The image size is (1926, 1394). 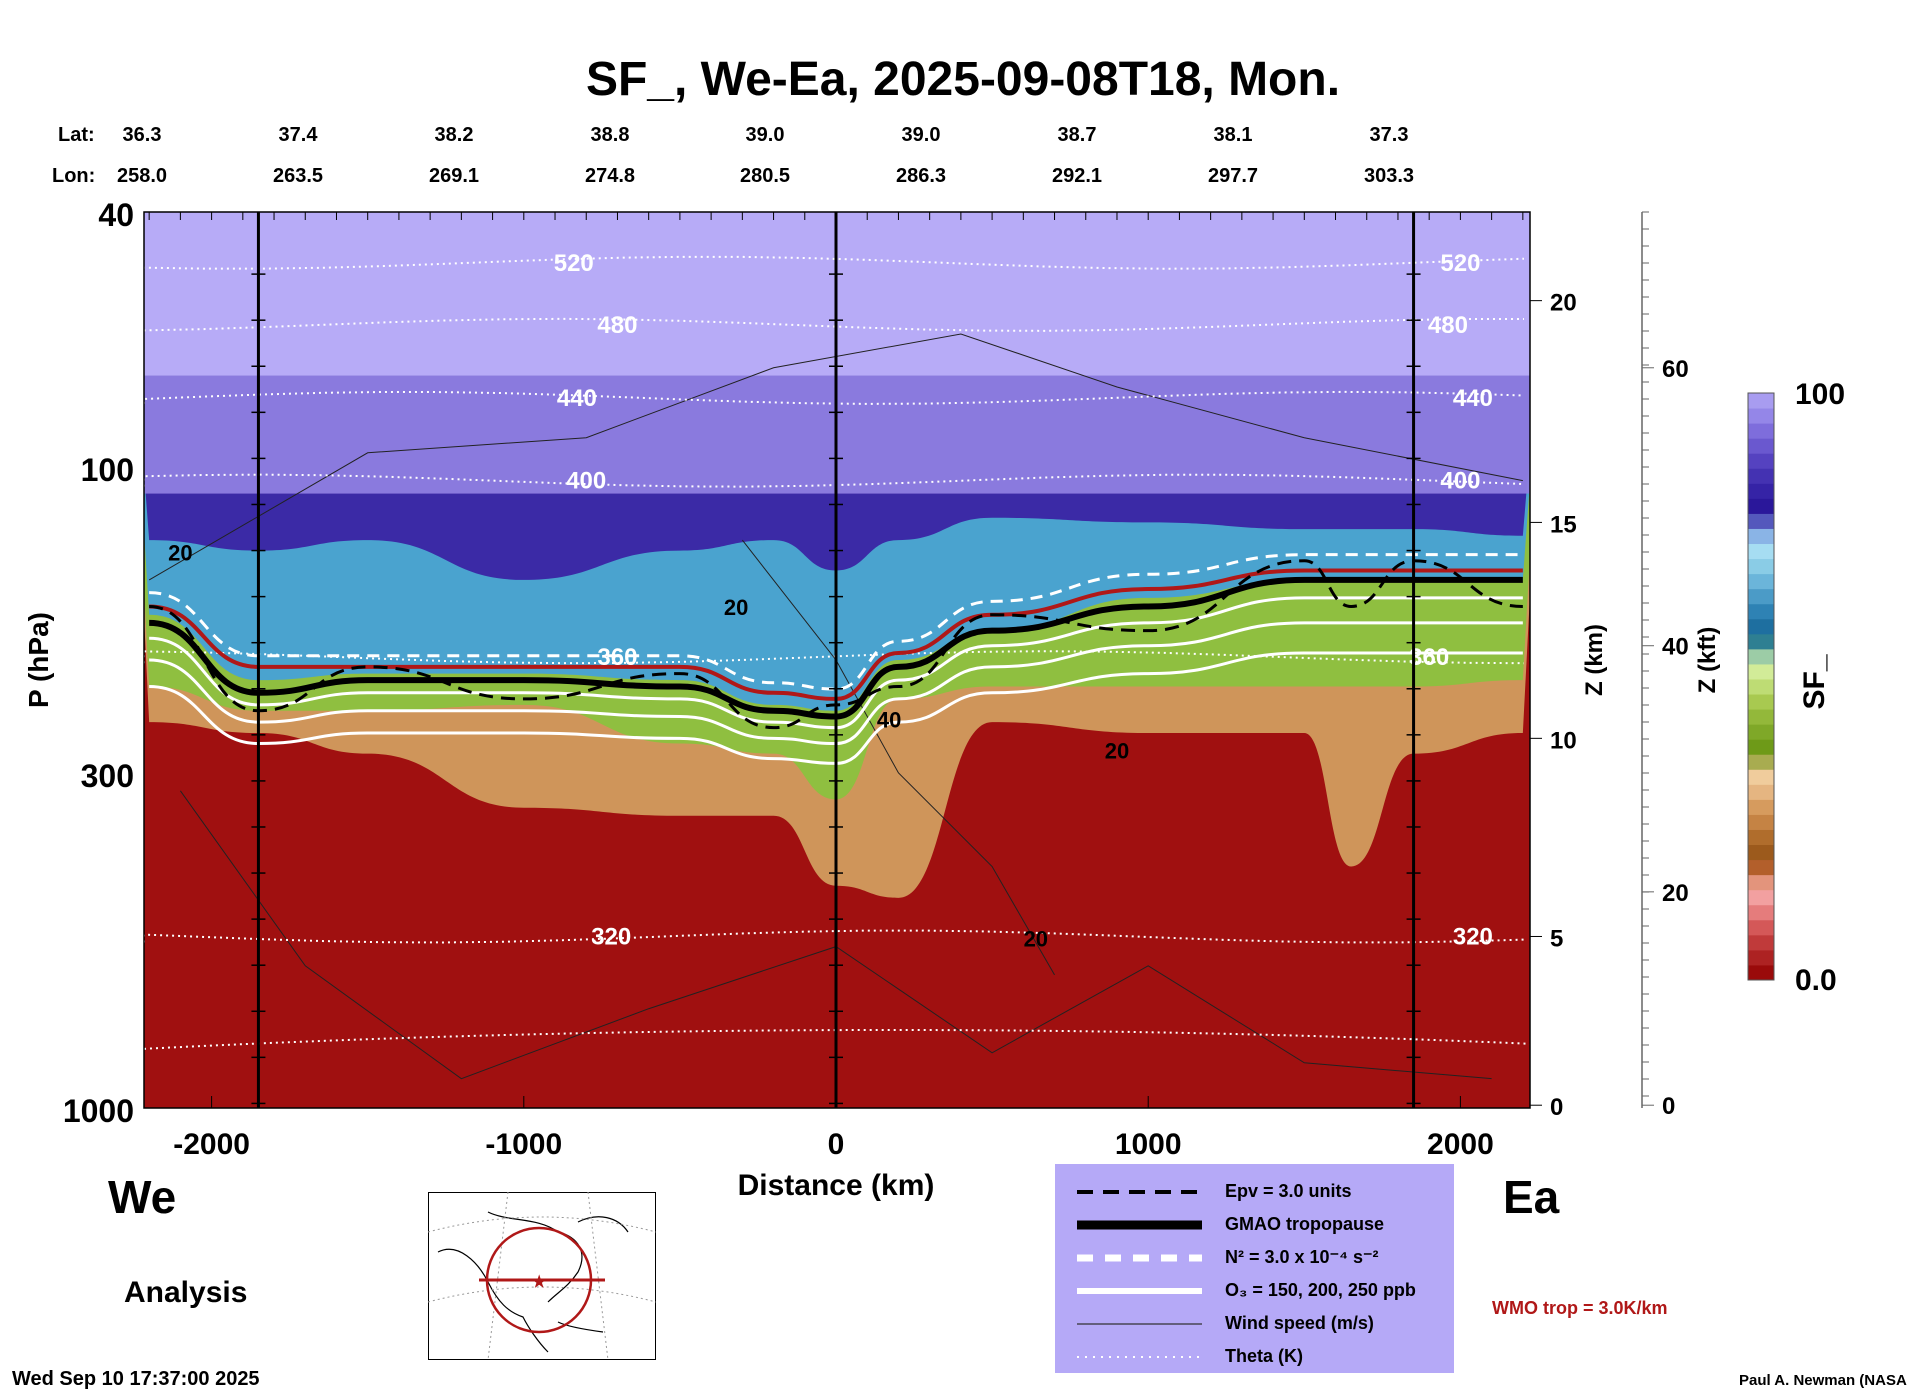 What do you see at coordinates (835, 457) in the screenshot?
I see `wind-speed-contour` at bounding box center [835, 457].